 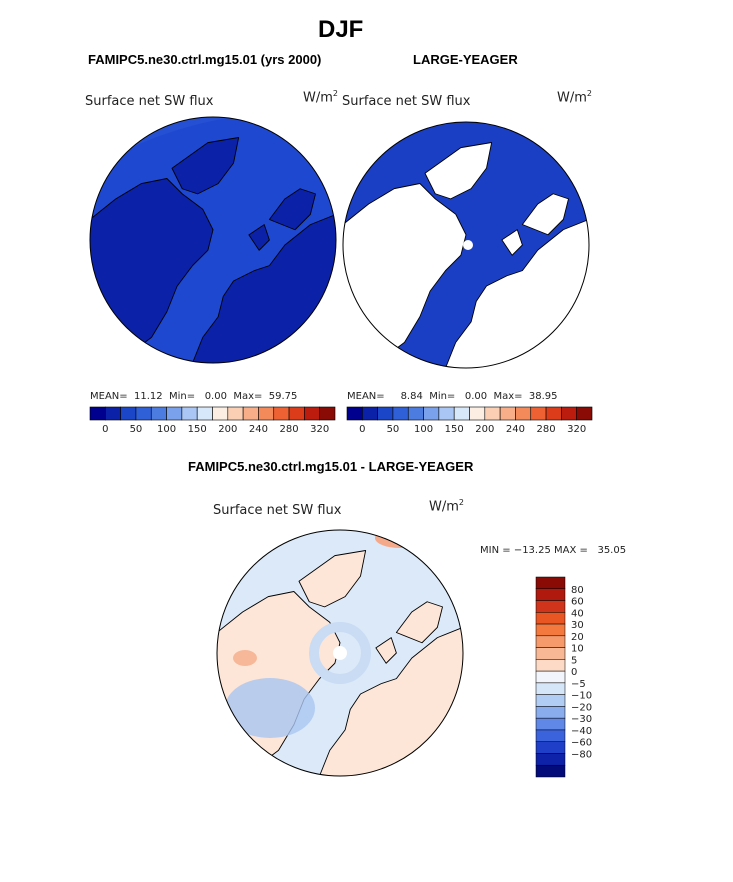 I want to click on panel2-stats: MEAN= 8.84 Min= 0.00 Max= 38.95, so click(x=452, y=396).